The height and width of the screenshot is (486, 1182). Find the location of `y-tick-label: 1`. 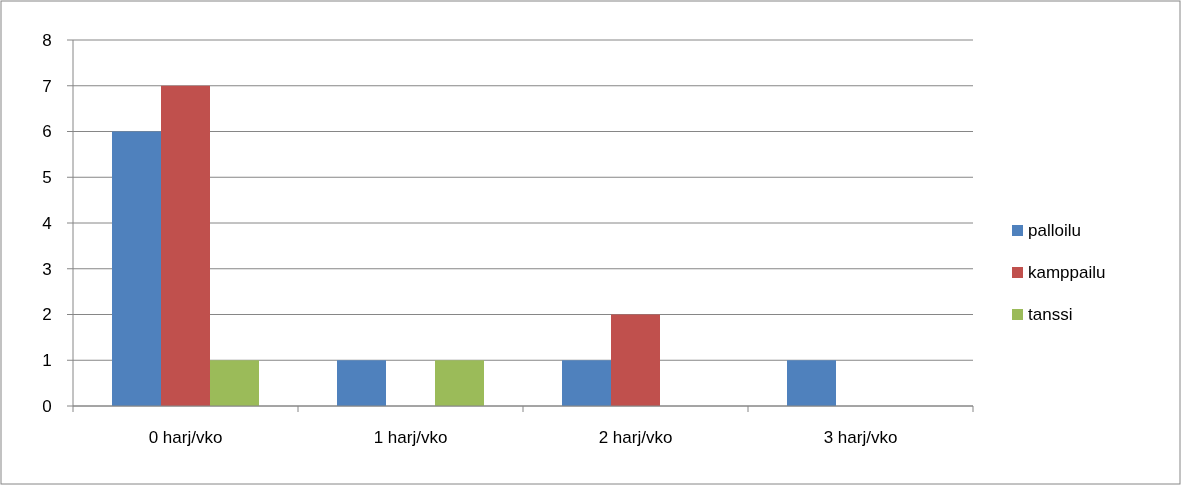

y-tick-label: 1 is located at coordinates (47, 361).